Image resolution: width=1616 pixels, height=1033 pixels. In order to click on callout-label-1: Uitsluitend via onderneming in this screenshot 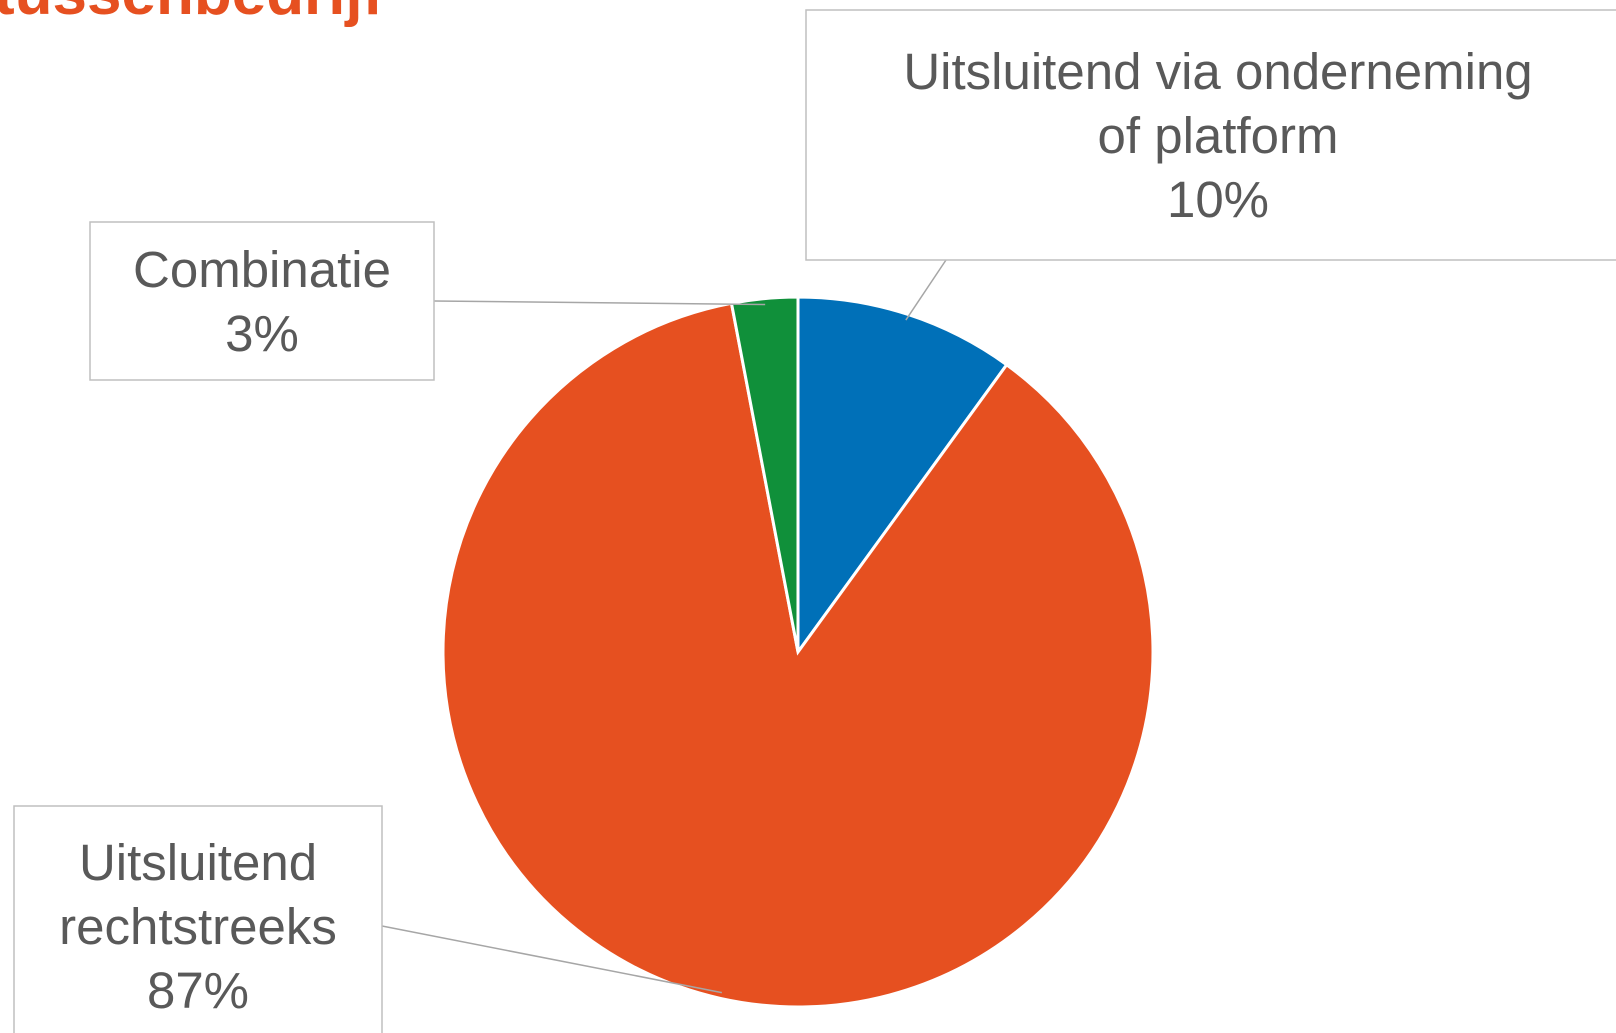, I will do `click(1217, 71)`.